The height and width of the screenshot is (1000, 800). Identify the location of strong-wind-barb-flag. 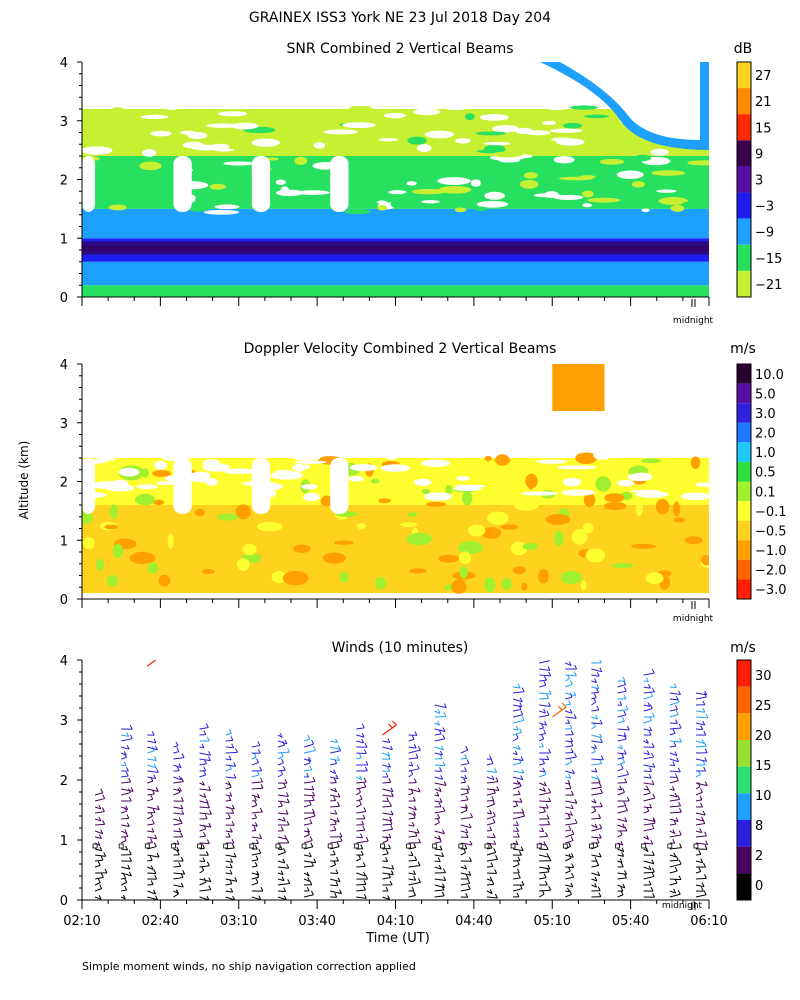
(394, 723).